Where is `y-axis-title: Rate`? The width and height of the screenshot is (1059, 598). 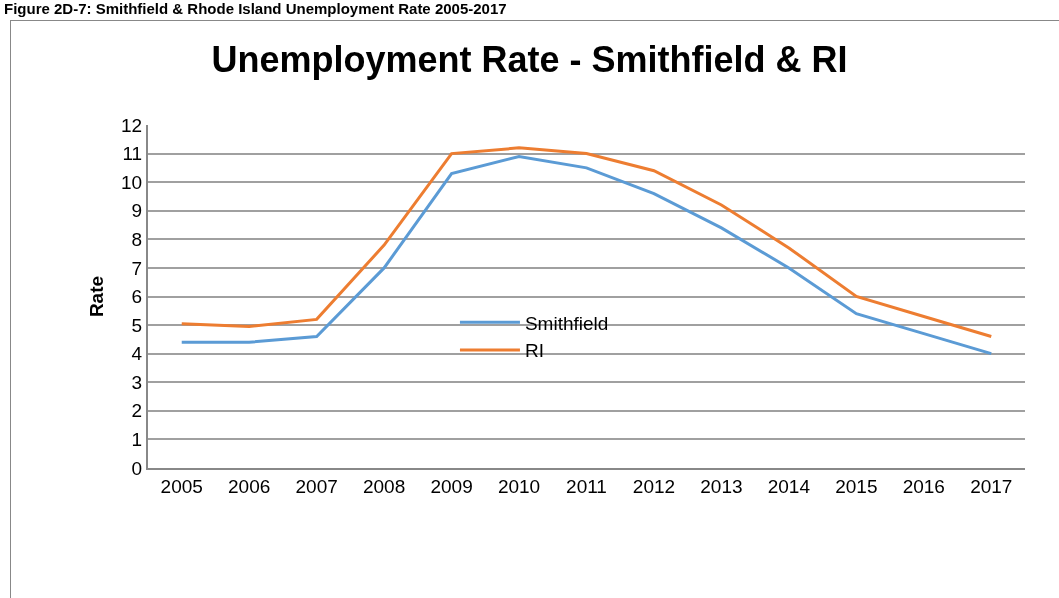 y-axis-title: Rate is located at coordinates (97, 296).